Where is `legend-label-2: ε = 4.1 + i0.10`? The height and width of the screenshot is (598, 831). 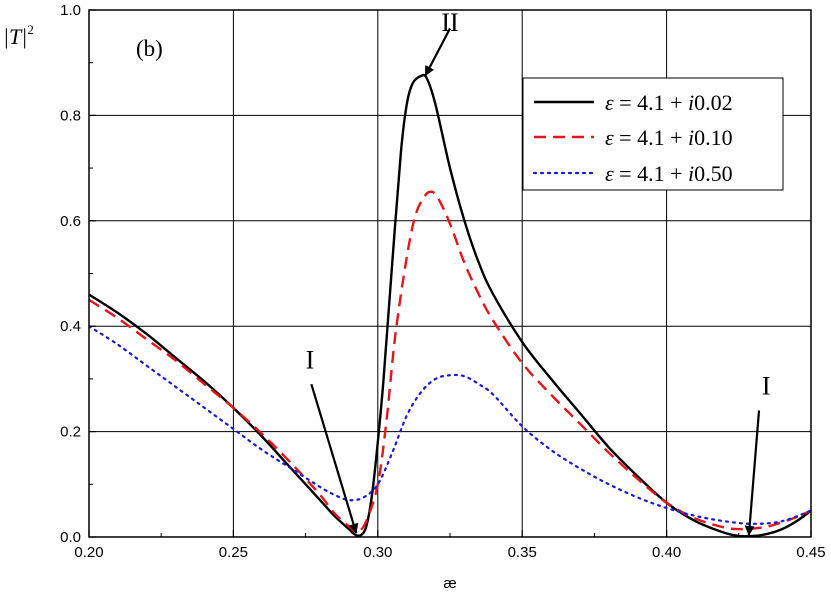 legend-label-2: ε = 4.1 + i0.10 is located at coordinates (669, 137).